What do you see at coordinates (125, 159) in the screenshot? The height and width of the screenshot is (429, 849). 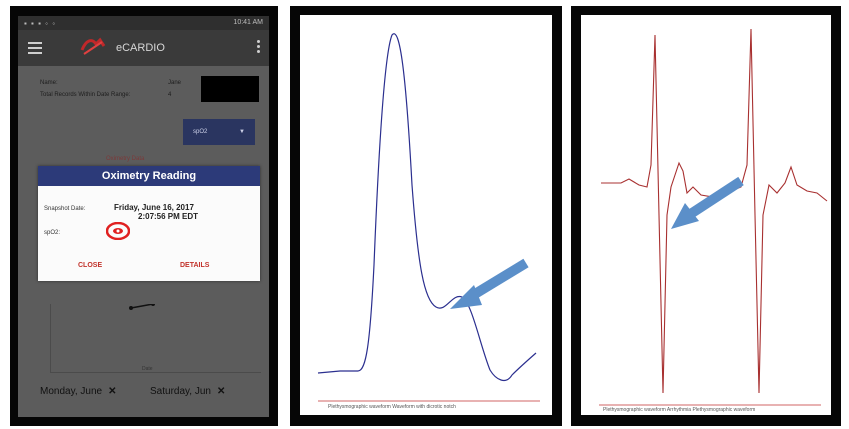 I see `chart-section-title: Oximetry Data` at bounding box center [125, 159].